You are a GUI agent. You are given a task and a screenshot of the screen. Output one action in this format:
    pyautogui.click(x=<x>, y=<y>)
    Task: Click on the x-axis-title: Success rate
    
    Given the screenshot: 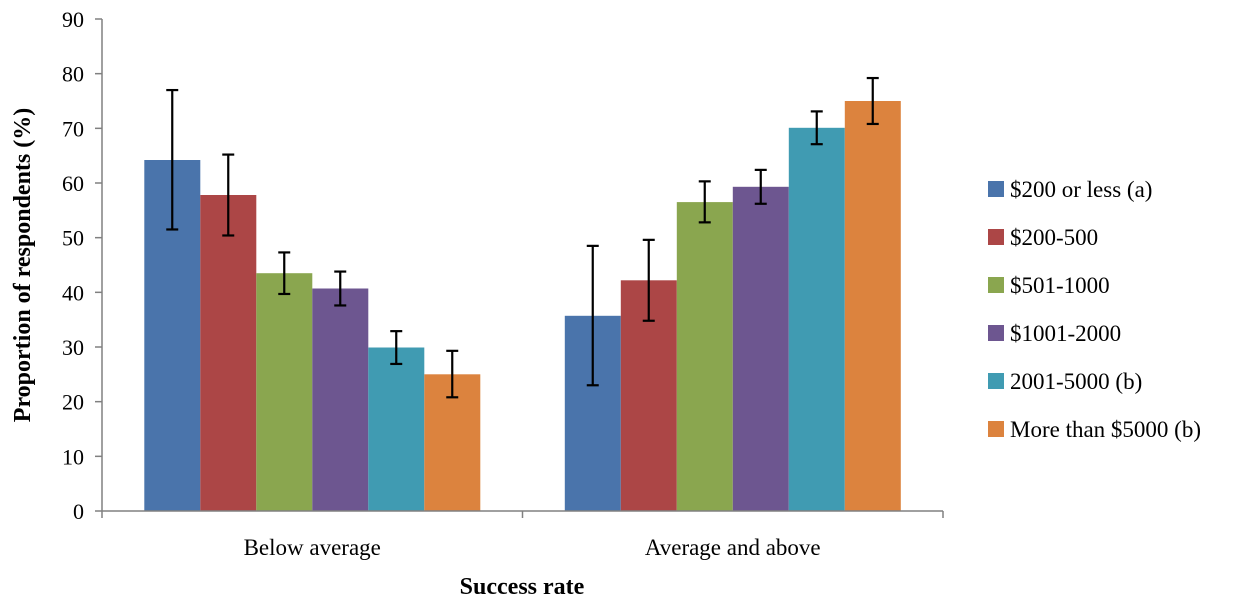 What is the action you would take?
    pyautogui.click(x=522, y=587)
    